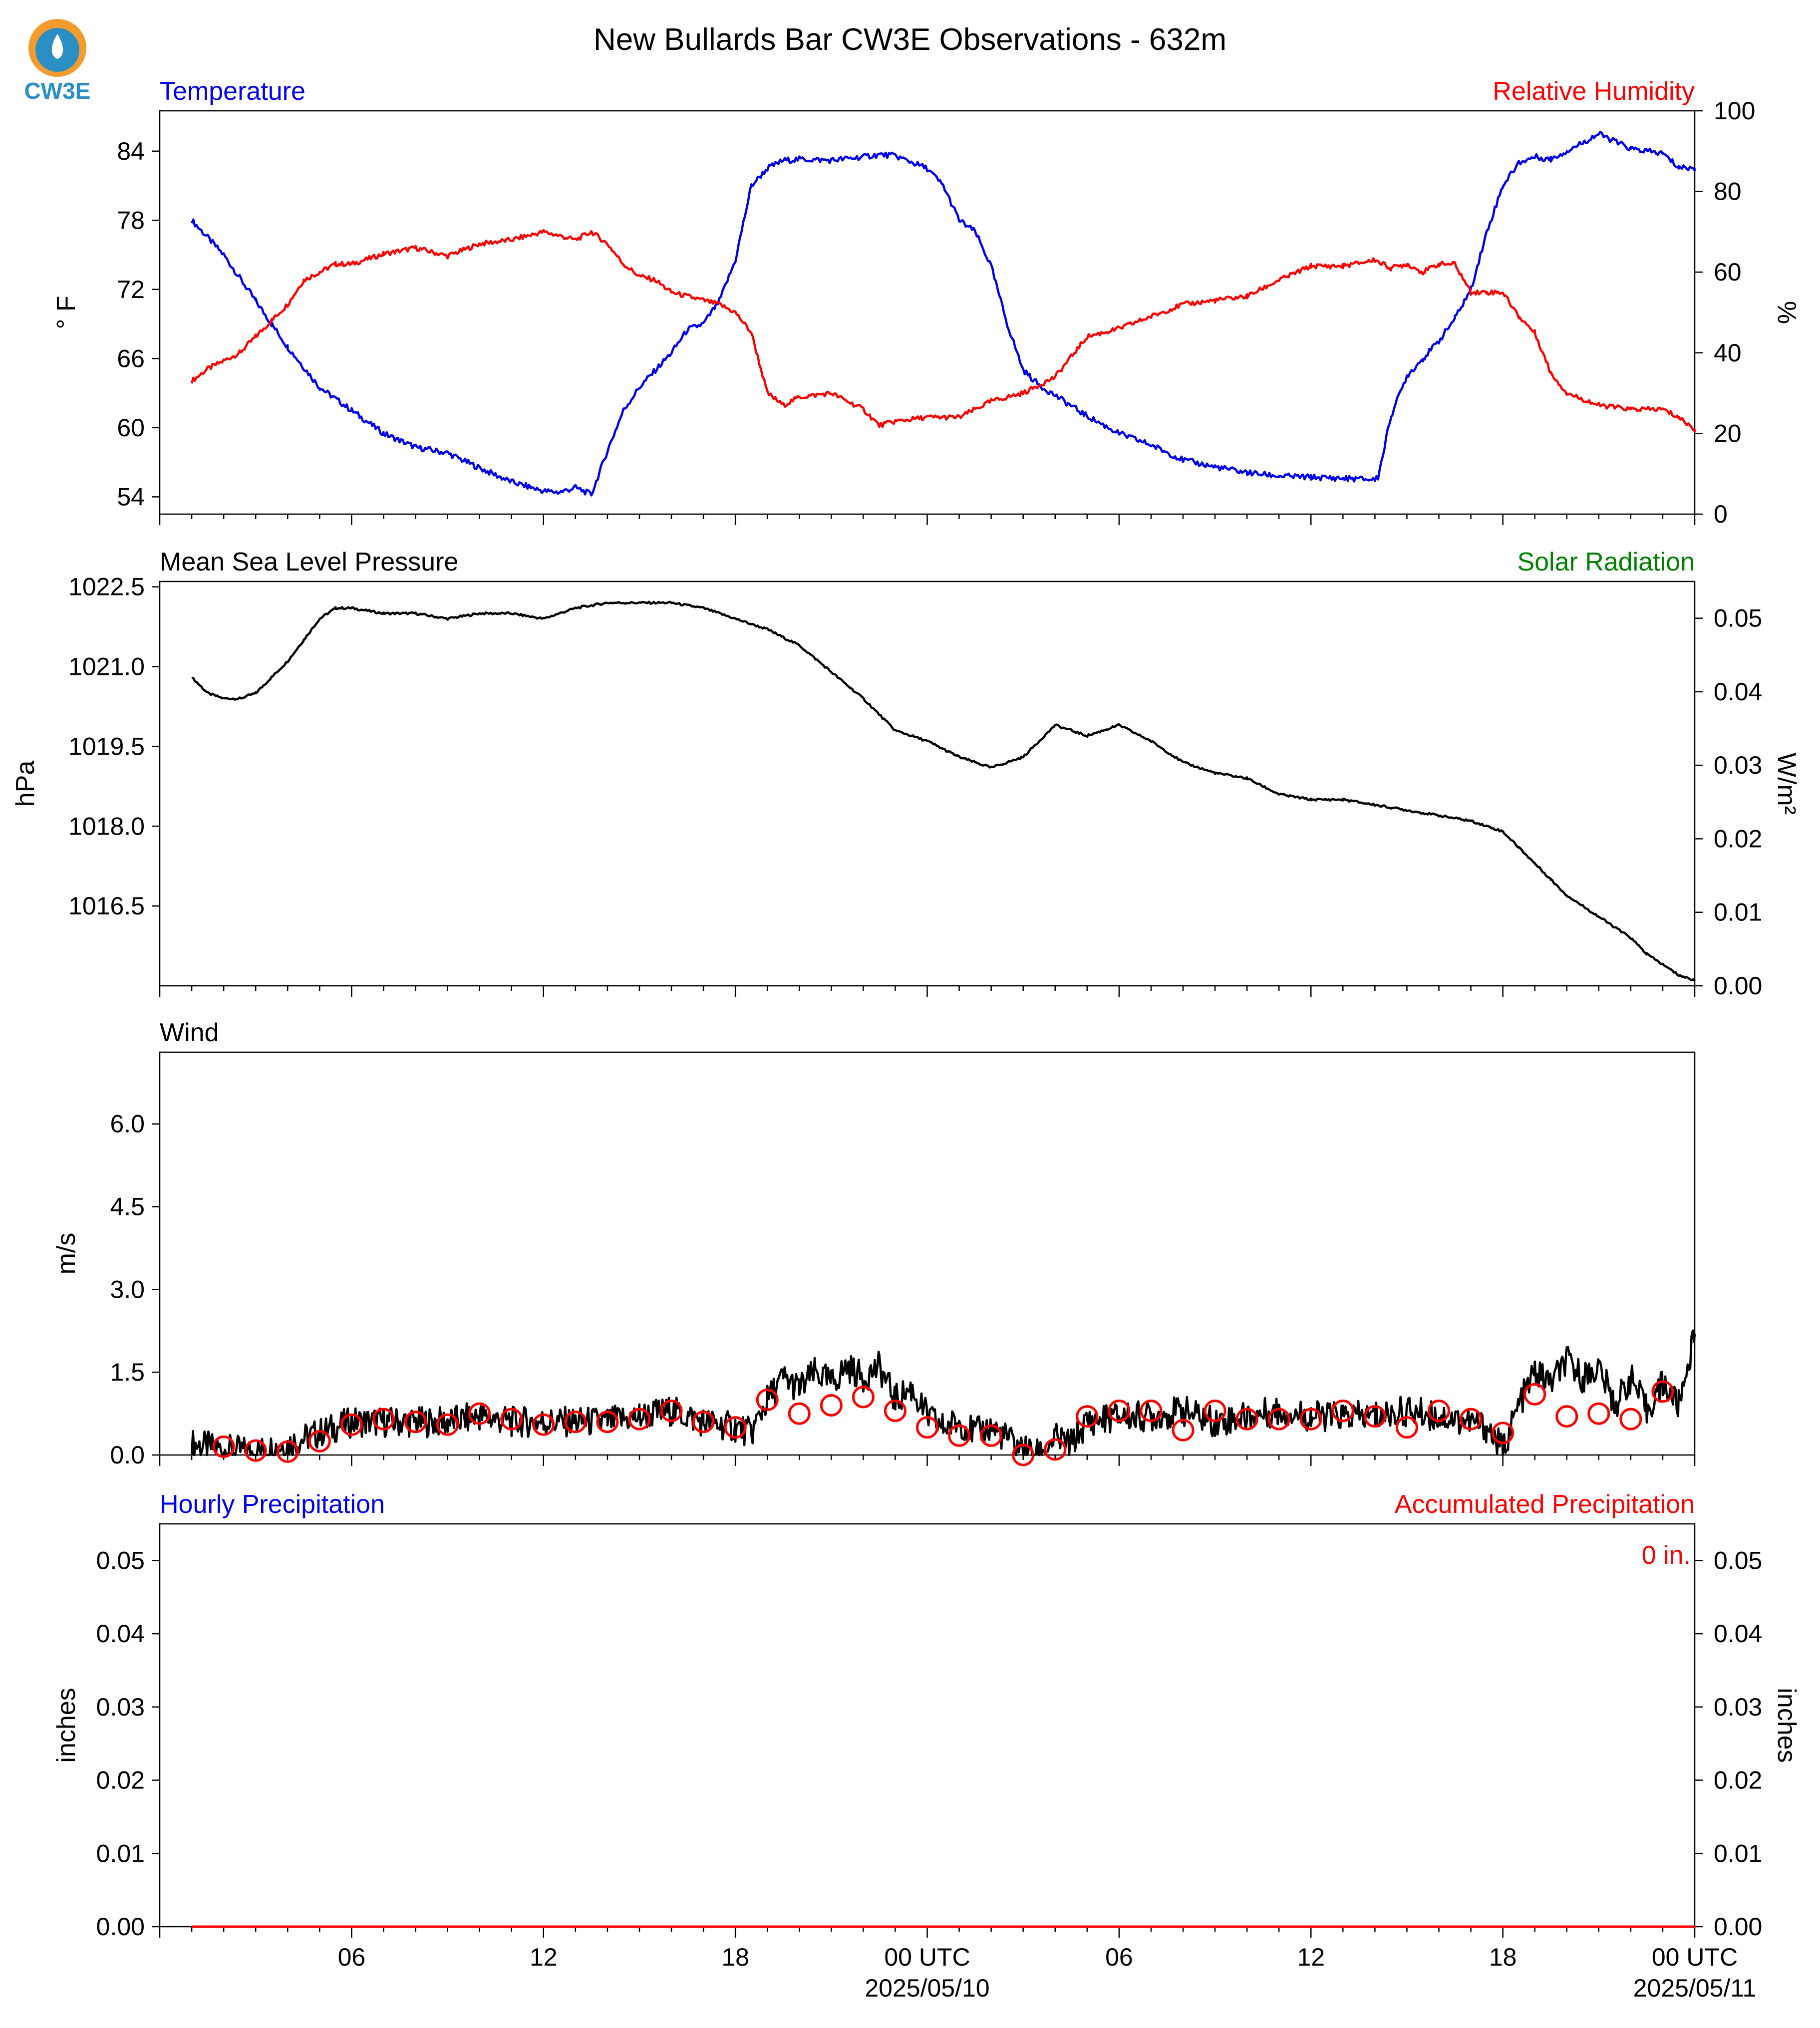 The height and width of the screenshot is (2028, 1820). Describe the element at coordinates (1695, 1988) in the screenshot. I see `x-date-label: 2025/05/11` at that location.